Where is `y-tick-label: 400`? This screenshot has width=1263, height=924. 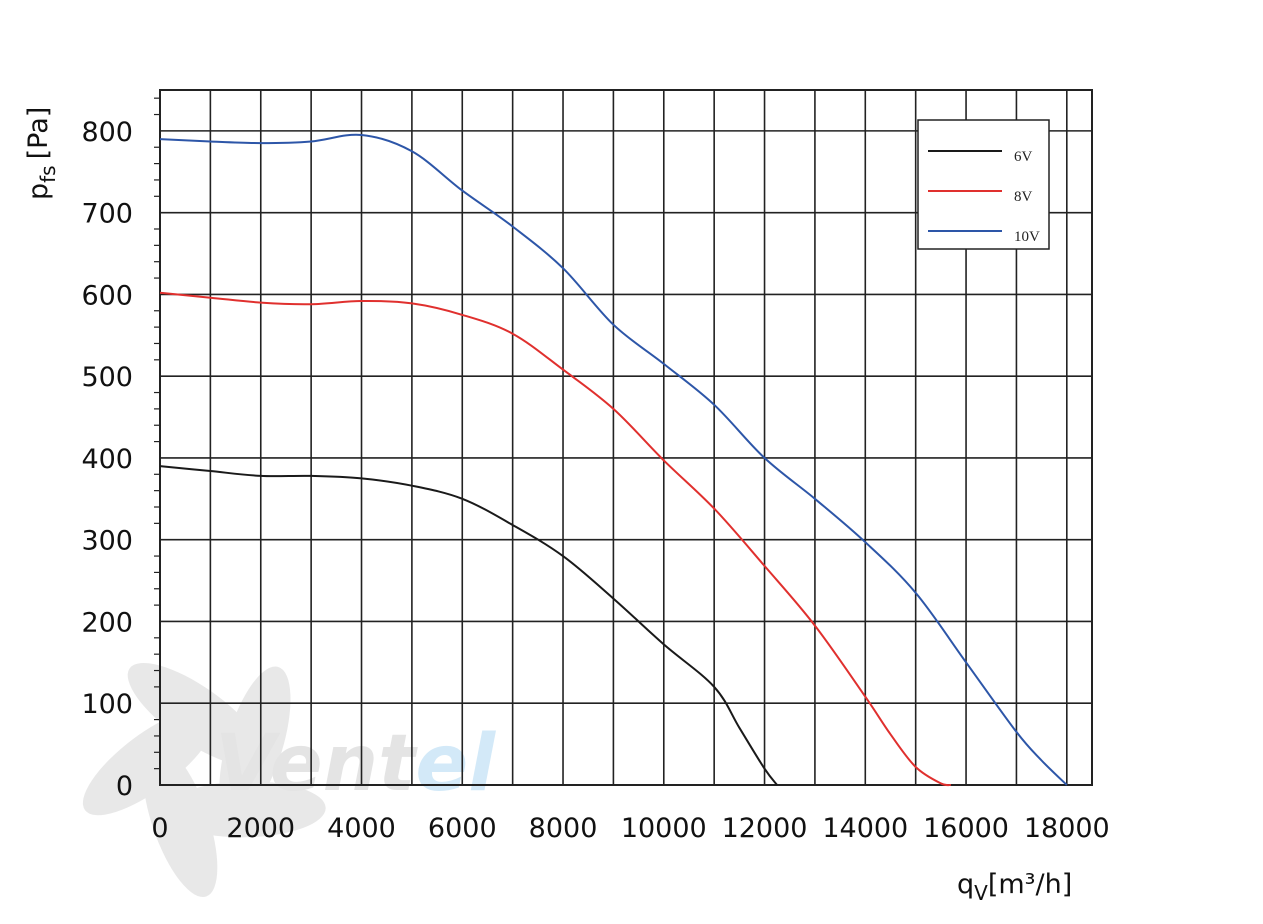 y-tick-label: 400 is located at coordinates (107, 459).